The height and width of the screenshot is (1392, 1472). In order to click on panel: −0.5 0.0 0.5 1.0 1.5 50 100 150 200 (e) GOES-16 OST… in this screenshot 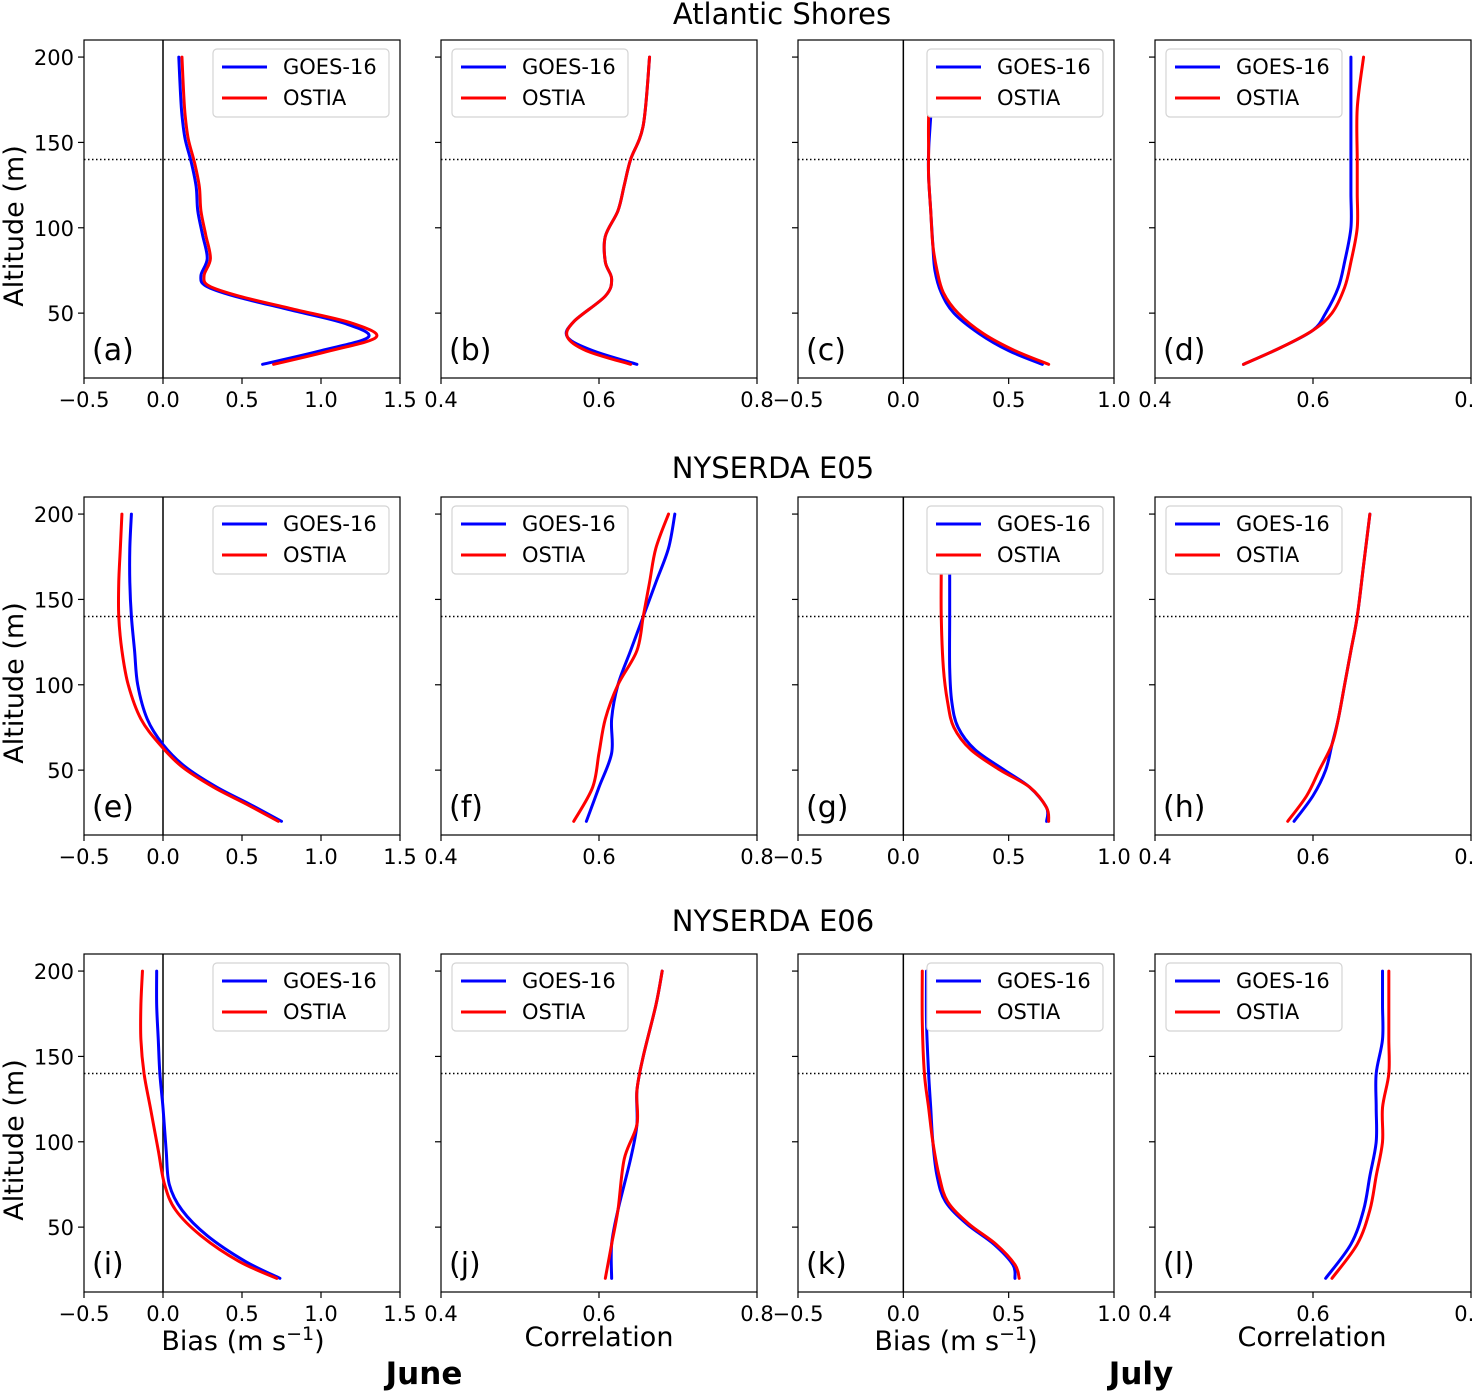, I will do `click(225, 682)`.